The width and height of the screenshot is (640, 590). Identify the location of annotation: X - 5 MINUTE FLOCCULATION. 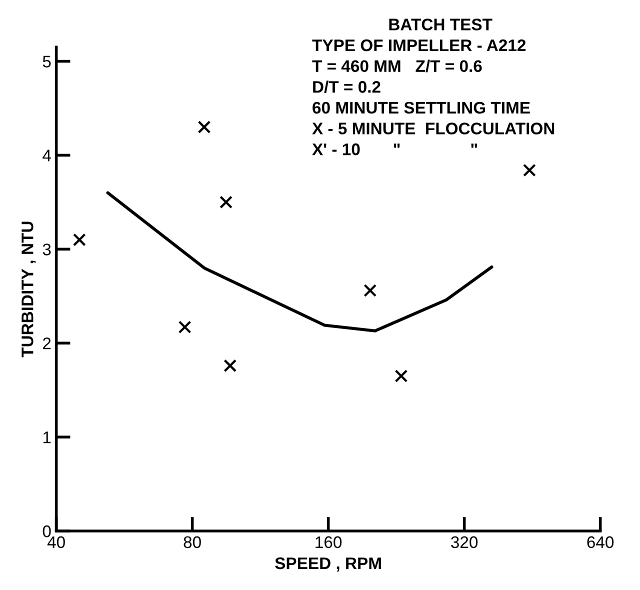
(433, 128).